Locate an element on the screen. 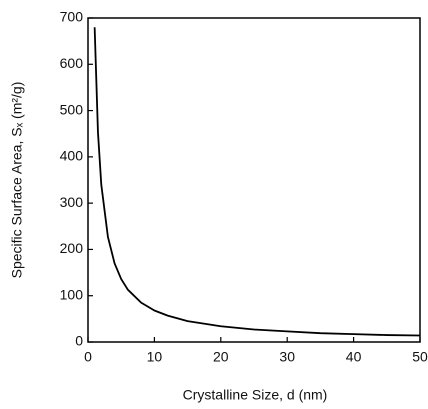 The width and height of the screenshot is (428, 409). y-tick-label: 100 is located at coordinates (72, 294).